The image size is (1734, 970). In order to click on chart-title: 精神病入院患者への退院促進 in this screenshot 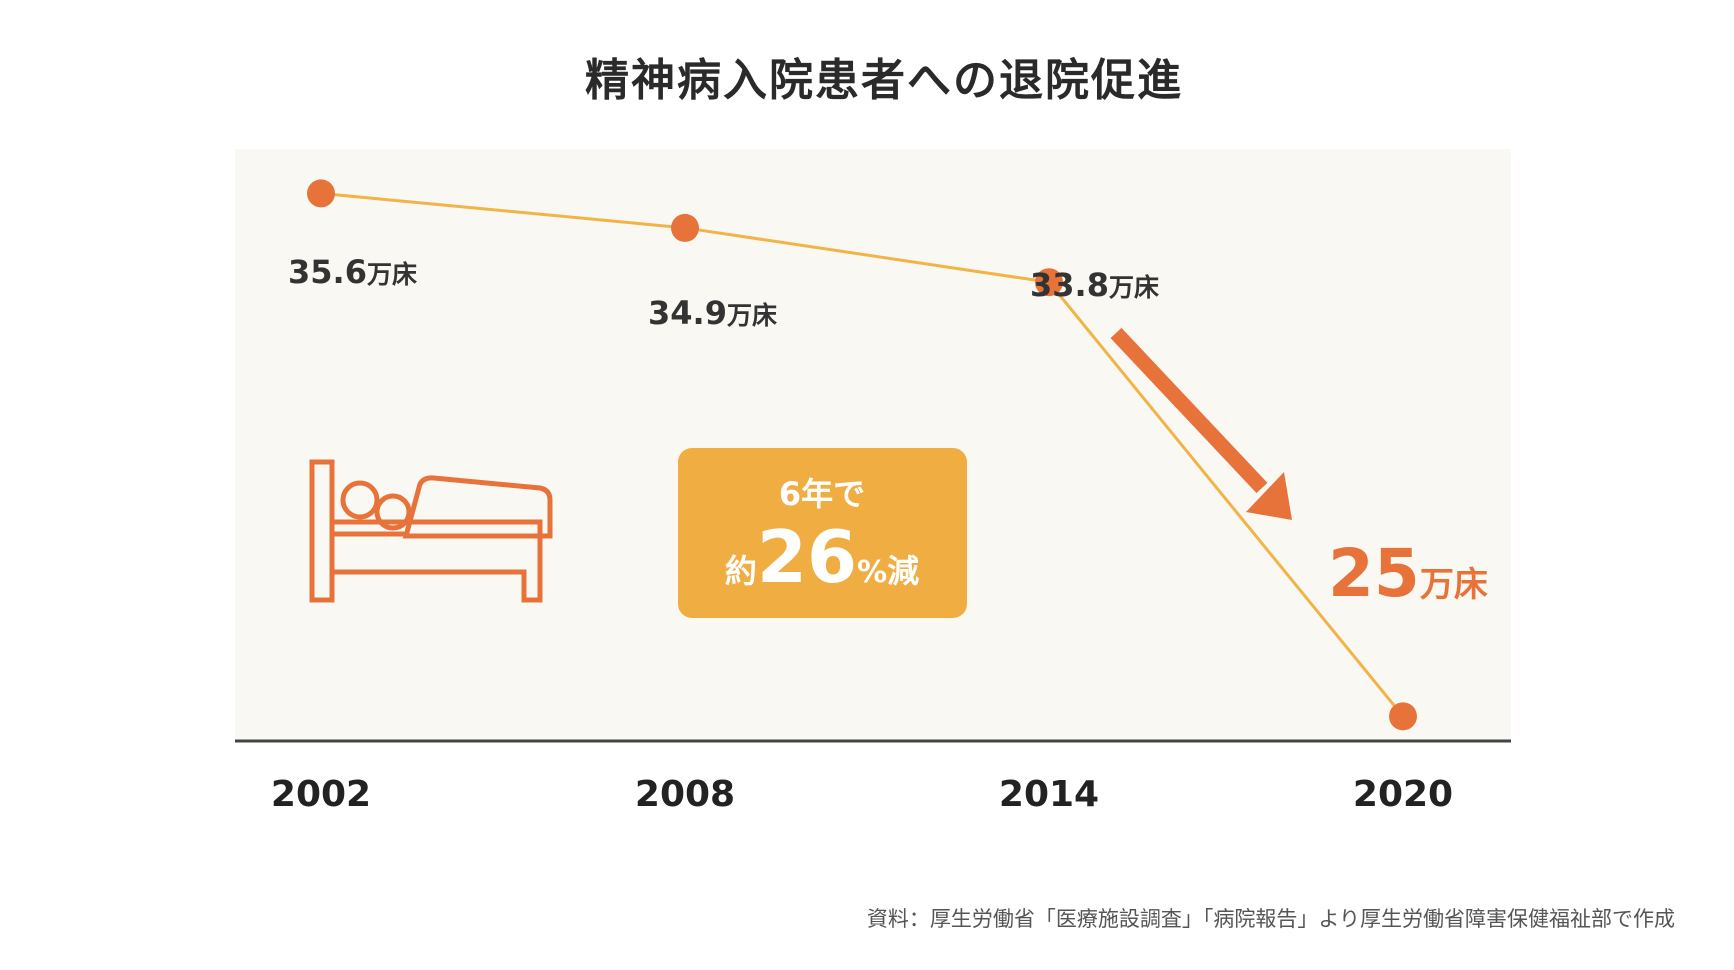, I will do `click(884, 80)`.